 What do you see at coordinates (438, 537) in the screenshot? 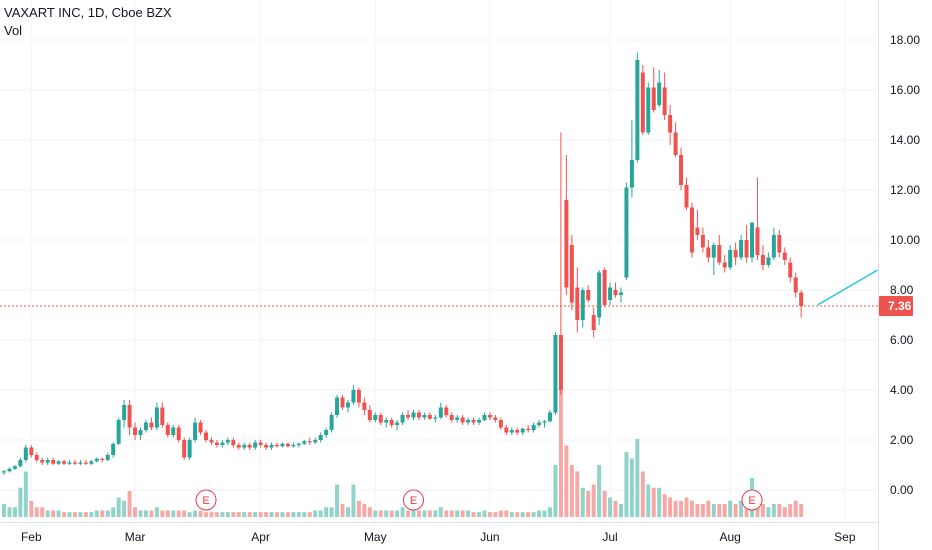
I see `time-axis: Feb Mar Apr May Jun Jul Aug Sep` at bounding box center [438, 537].